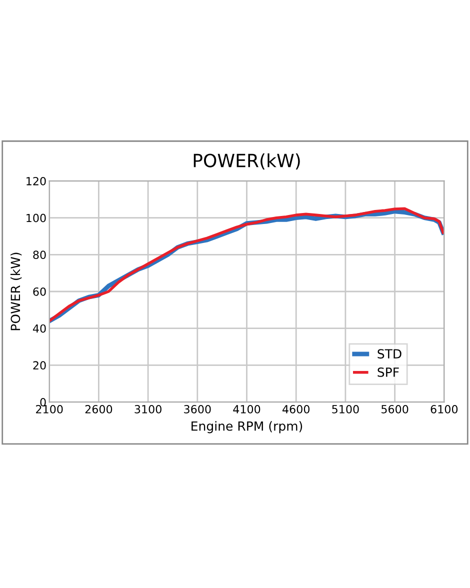 The image size is (470, 588). Describe the element at coordinates (390, 354) in the screenshot. I see `legend-label: STD` at that location.